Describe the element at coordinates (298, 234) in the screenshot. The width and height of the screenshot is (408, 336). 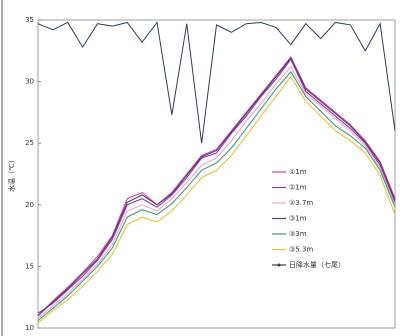
I see `legend-label: ③3m` at that location.